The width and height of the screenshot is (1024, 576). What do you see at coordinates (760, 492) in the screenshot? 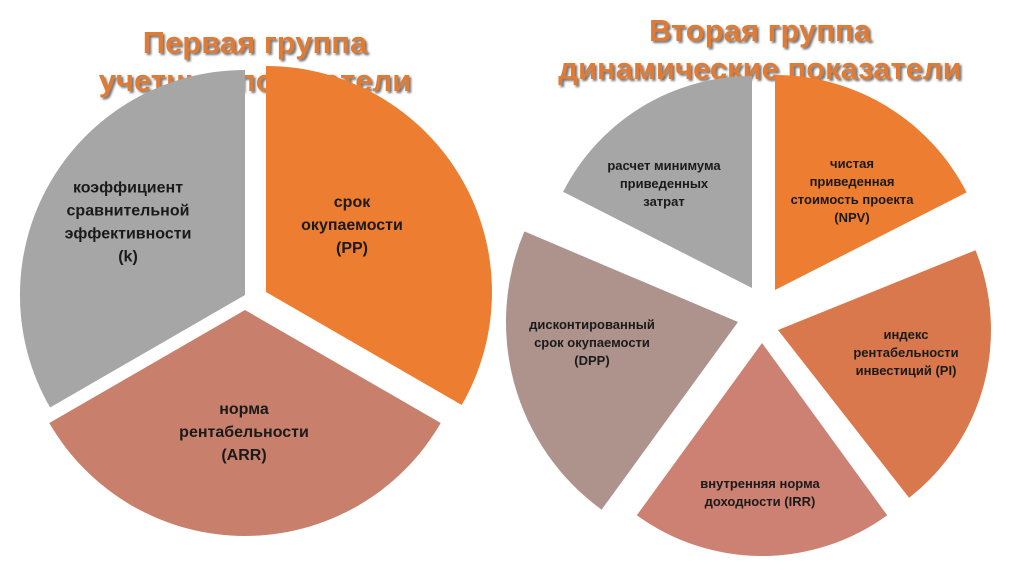
I see `right-slice-3-label: внутренняя норма доходности (IRR)` at bounding box center [760, 492].